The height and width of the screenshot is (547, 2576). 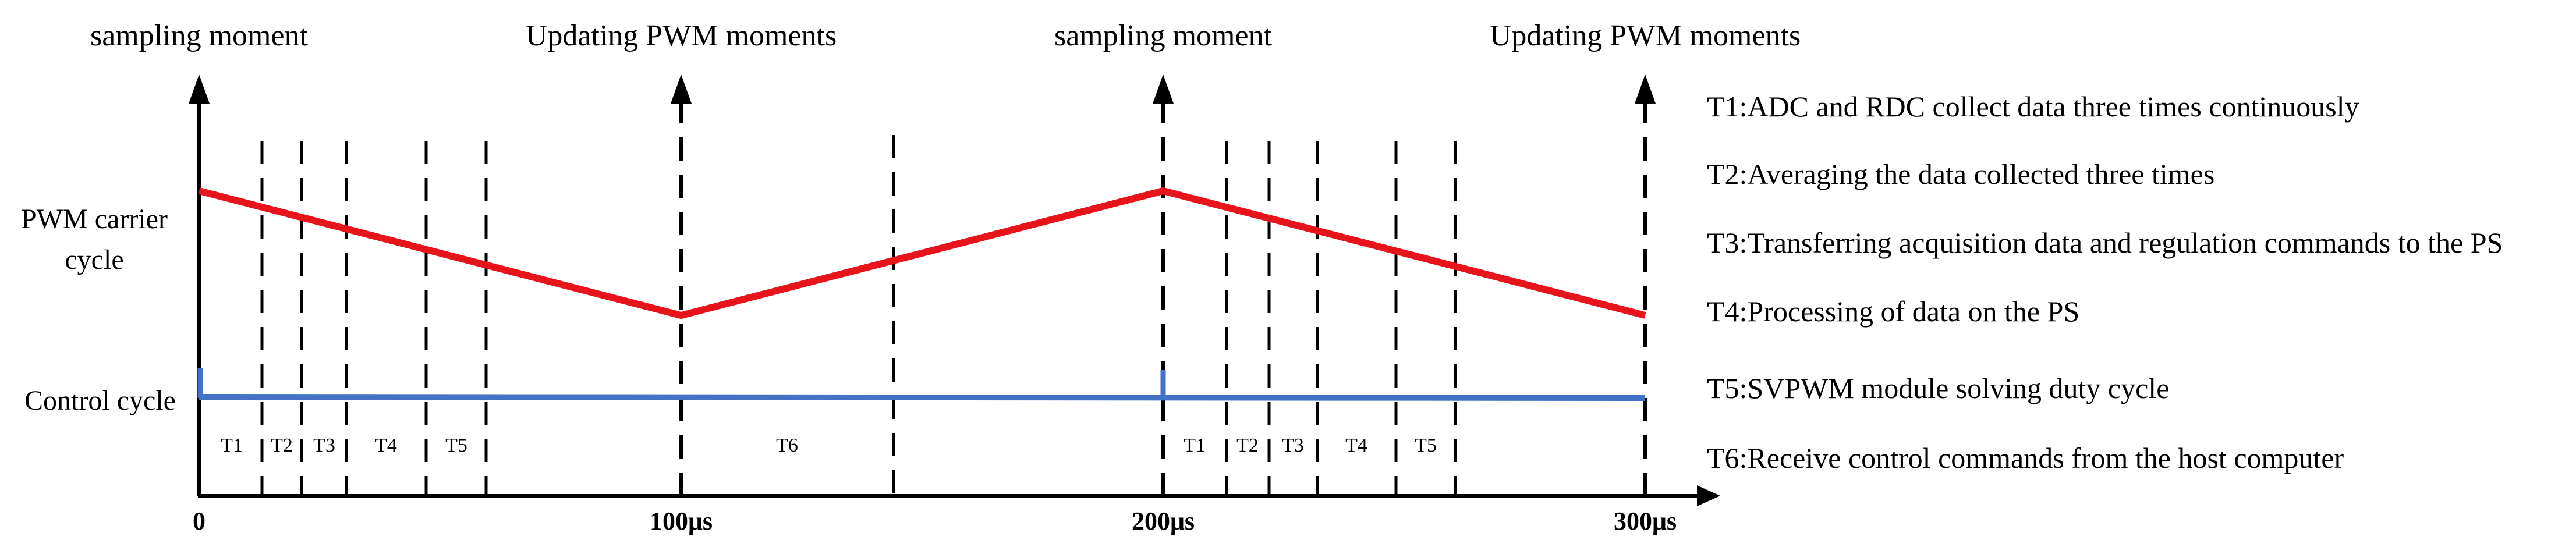 What do you see at coordinates (1938, 388) in the screenshot?
I see `legend-item-t5: T5:SVPWM module solving duty cycle` at bounding box center [1938, 388].